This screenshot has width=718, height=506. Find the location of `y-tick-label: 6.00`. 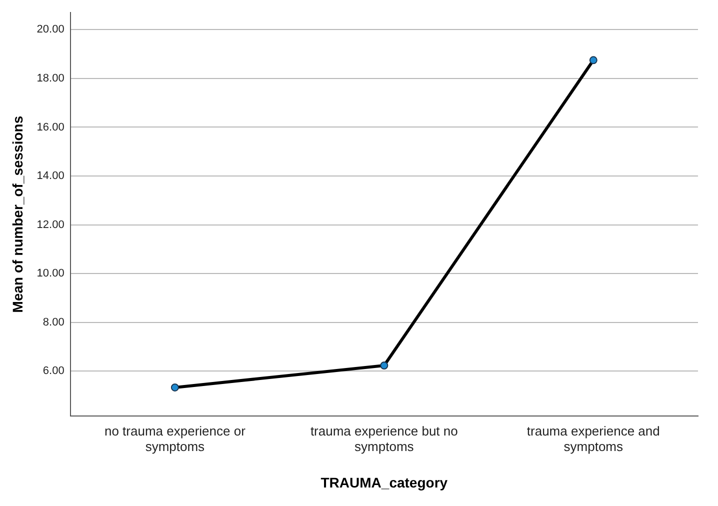

y-tick-label: 6.00 is located at coordinates (53, 371).